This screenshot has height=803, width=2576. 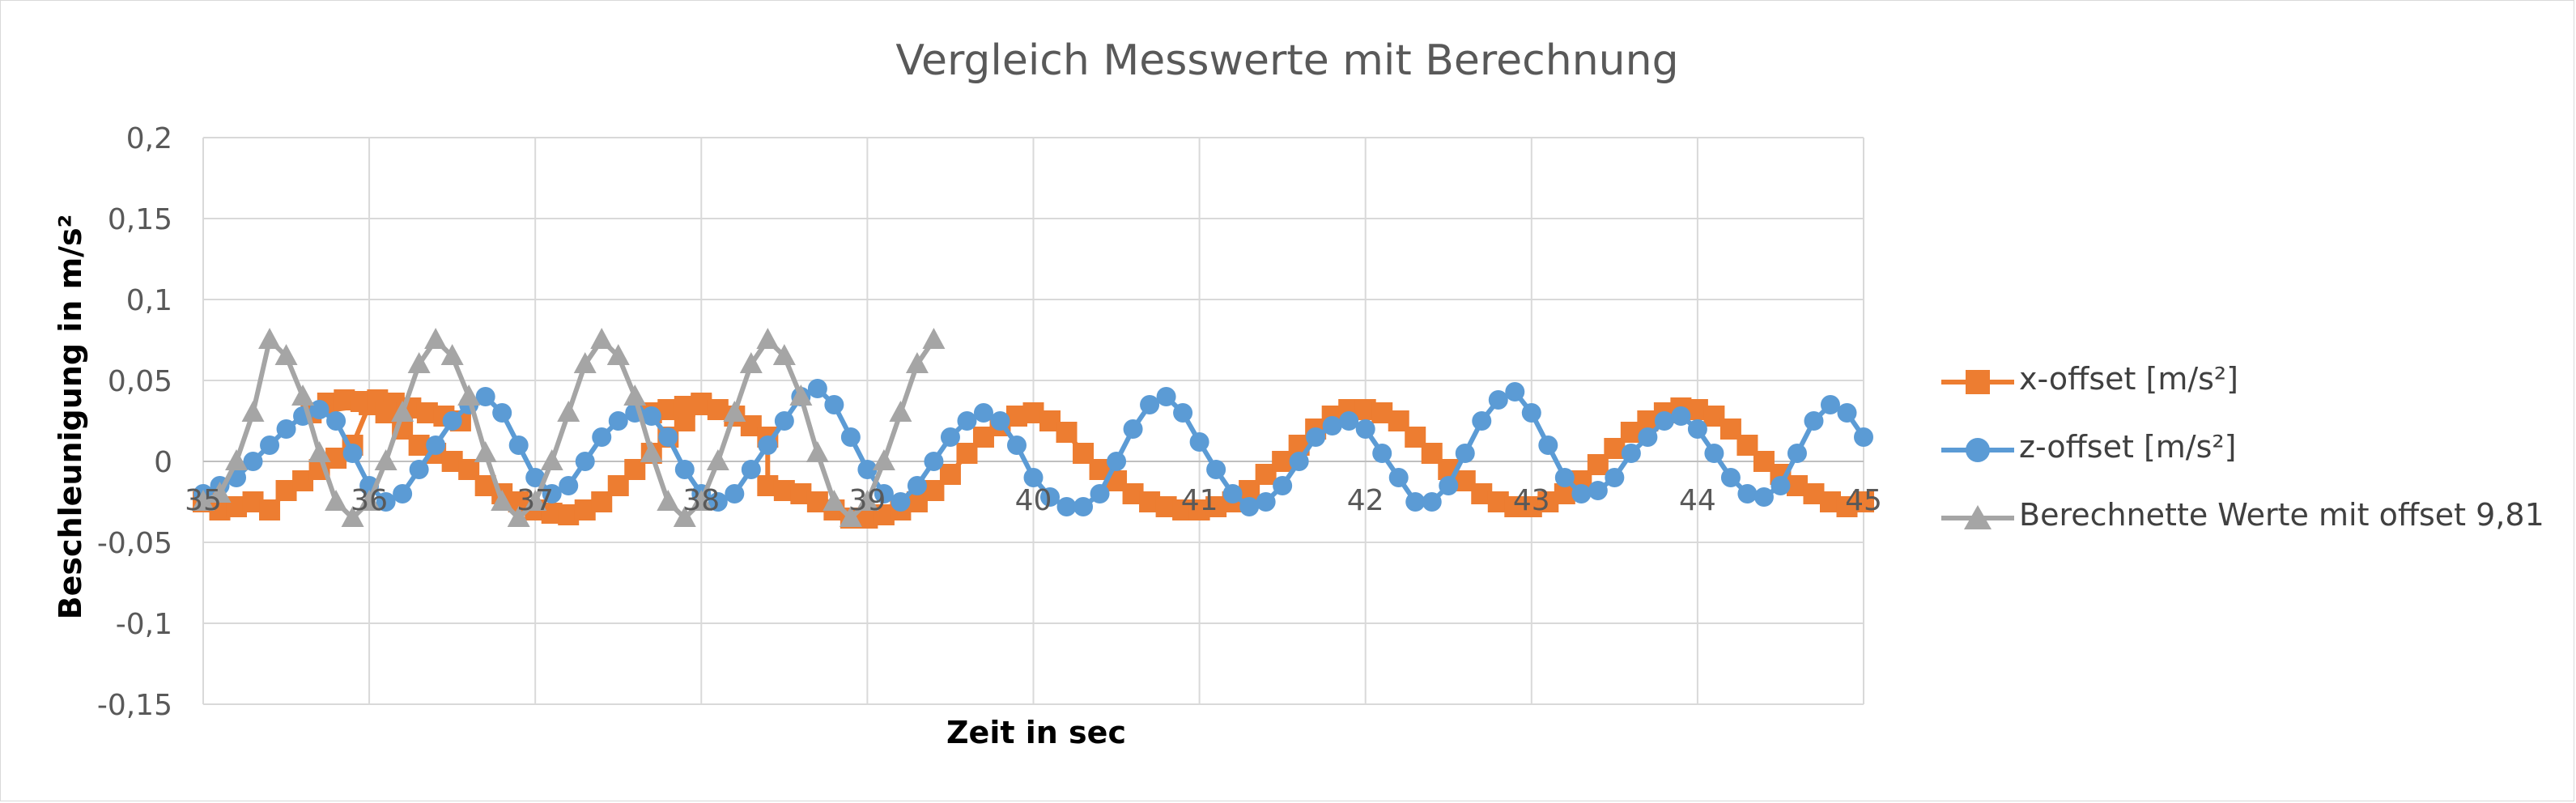 I want to click on y-axis-ticks: 0,2 0,15 0,1 0,05 0 -0,05 -0,1 -0,15, so click(x=134, y=422).